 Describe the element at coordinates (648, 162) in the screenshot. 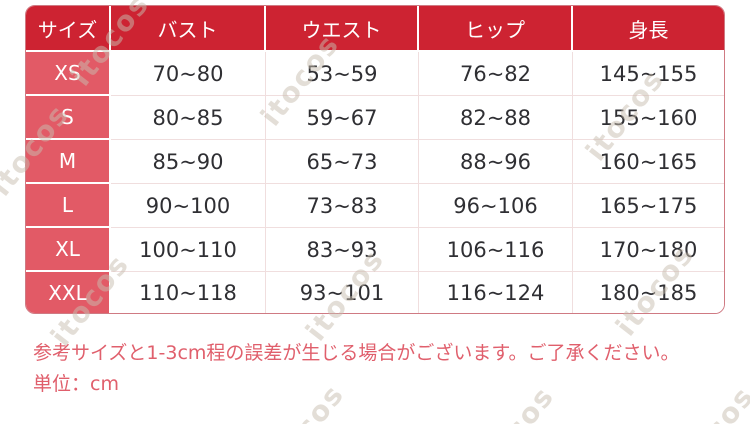

I see `cell-m-height: 160~165` at that location.